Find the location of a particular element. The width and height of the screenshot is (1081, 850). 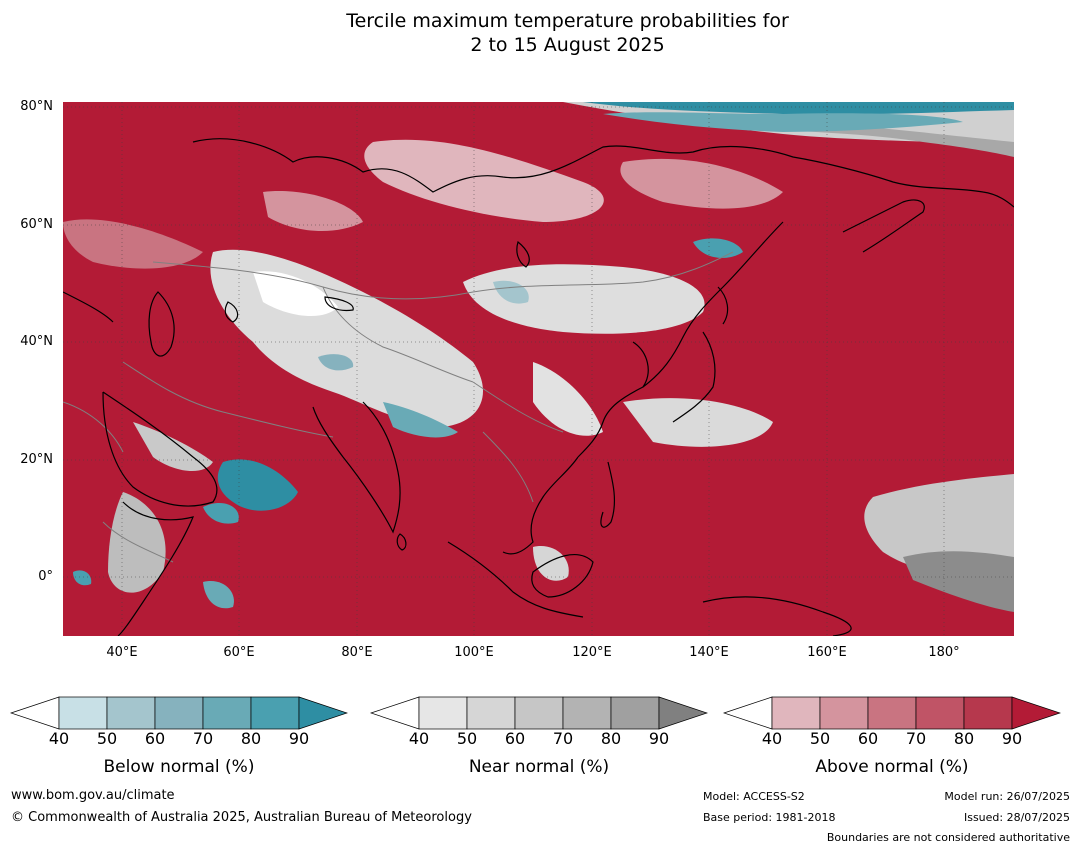

above-normal-colorbar-swatches is located at coordinates (892, 713).